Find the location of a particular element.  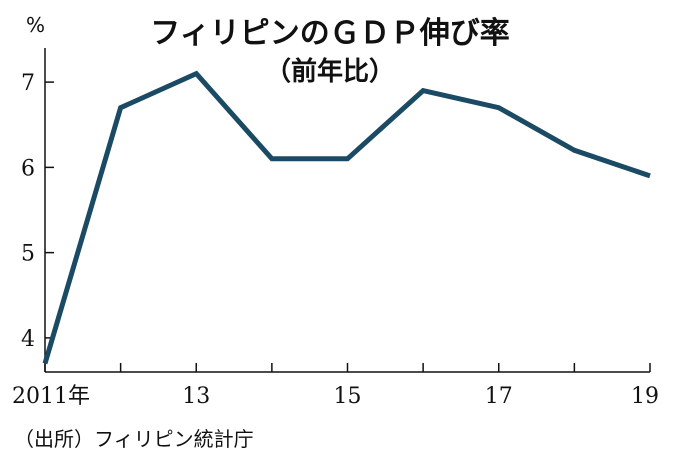

y-tick-label: 7 is located at coordinates (28, 83).